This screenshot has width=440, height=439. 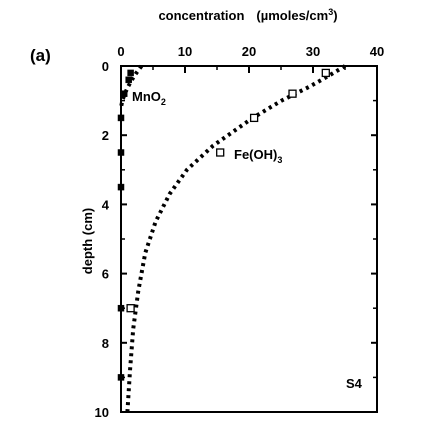 What do you see at coordinates (247, 15) in the screenshot?
I see `x-axis-title: concentration (µmoles/cm3)` at bounding box center [247, 15].